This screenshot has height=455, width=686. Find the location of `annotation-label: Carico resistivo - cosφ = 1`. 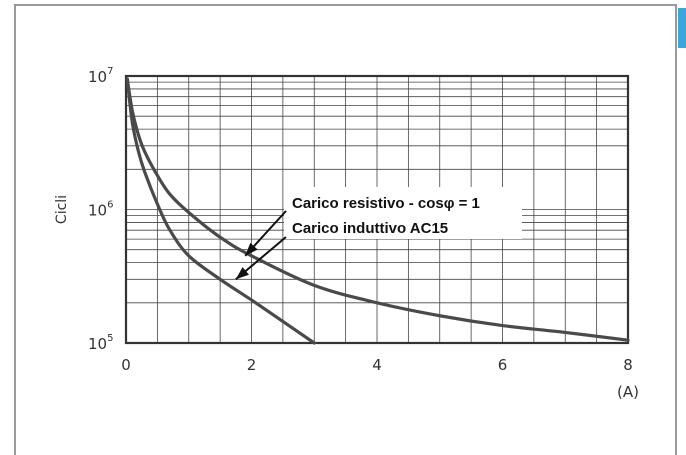

annotation-label: Carico resistivo - cosφ = 1 is located at coordinates (386, 203).